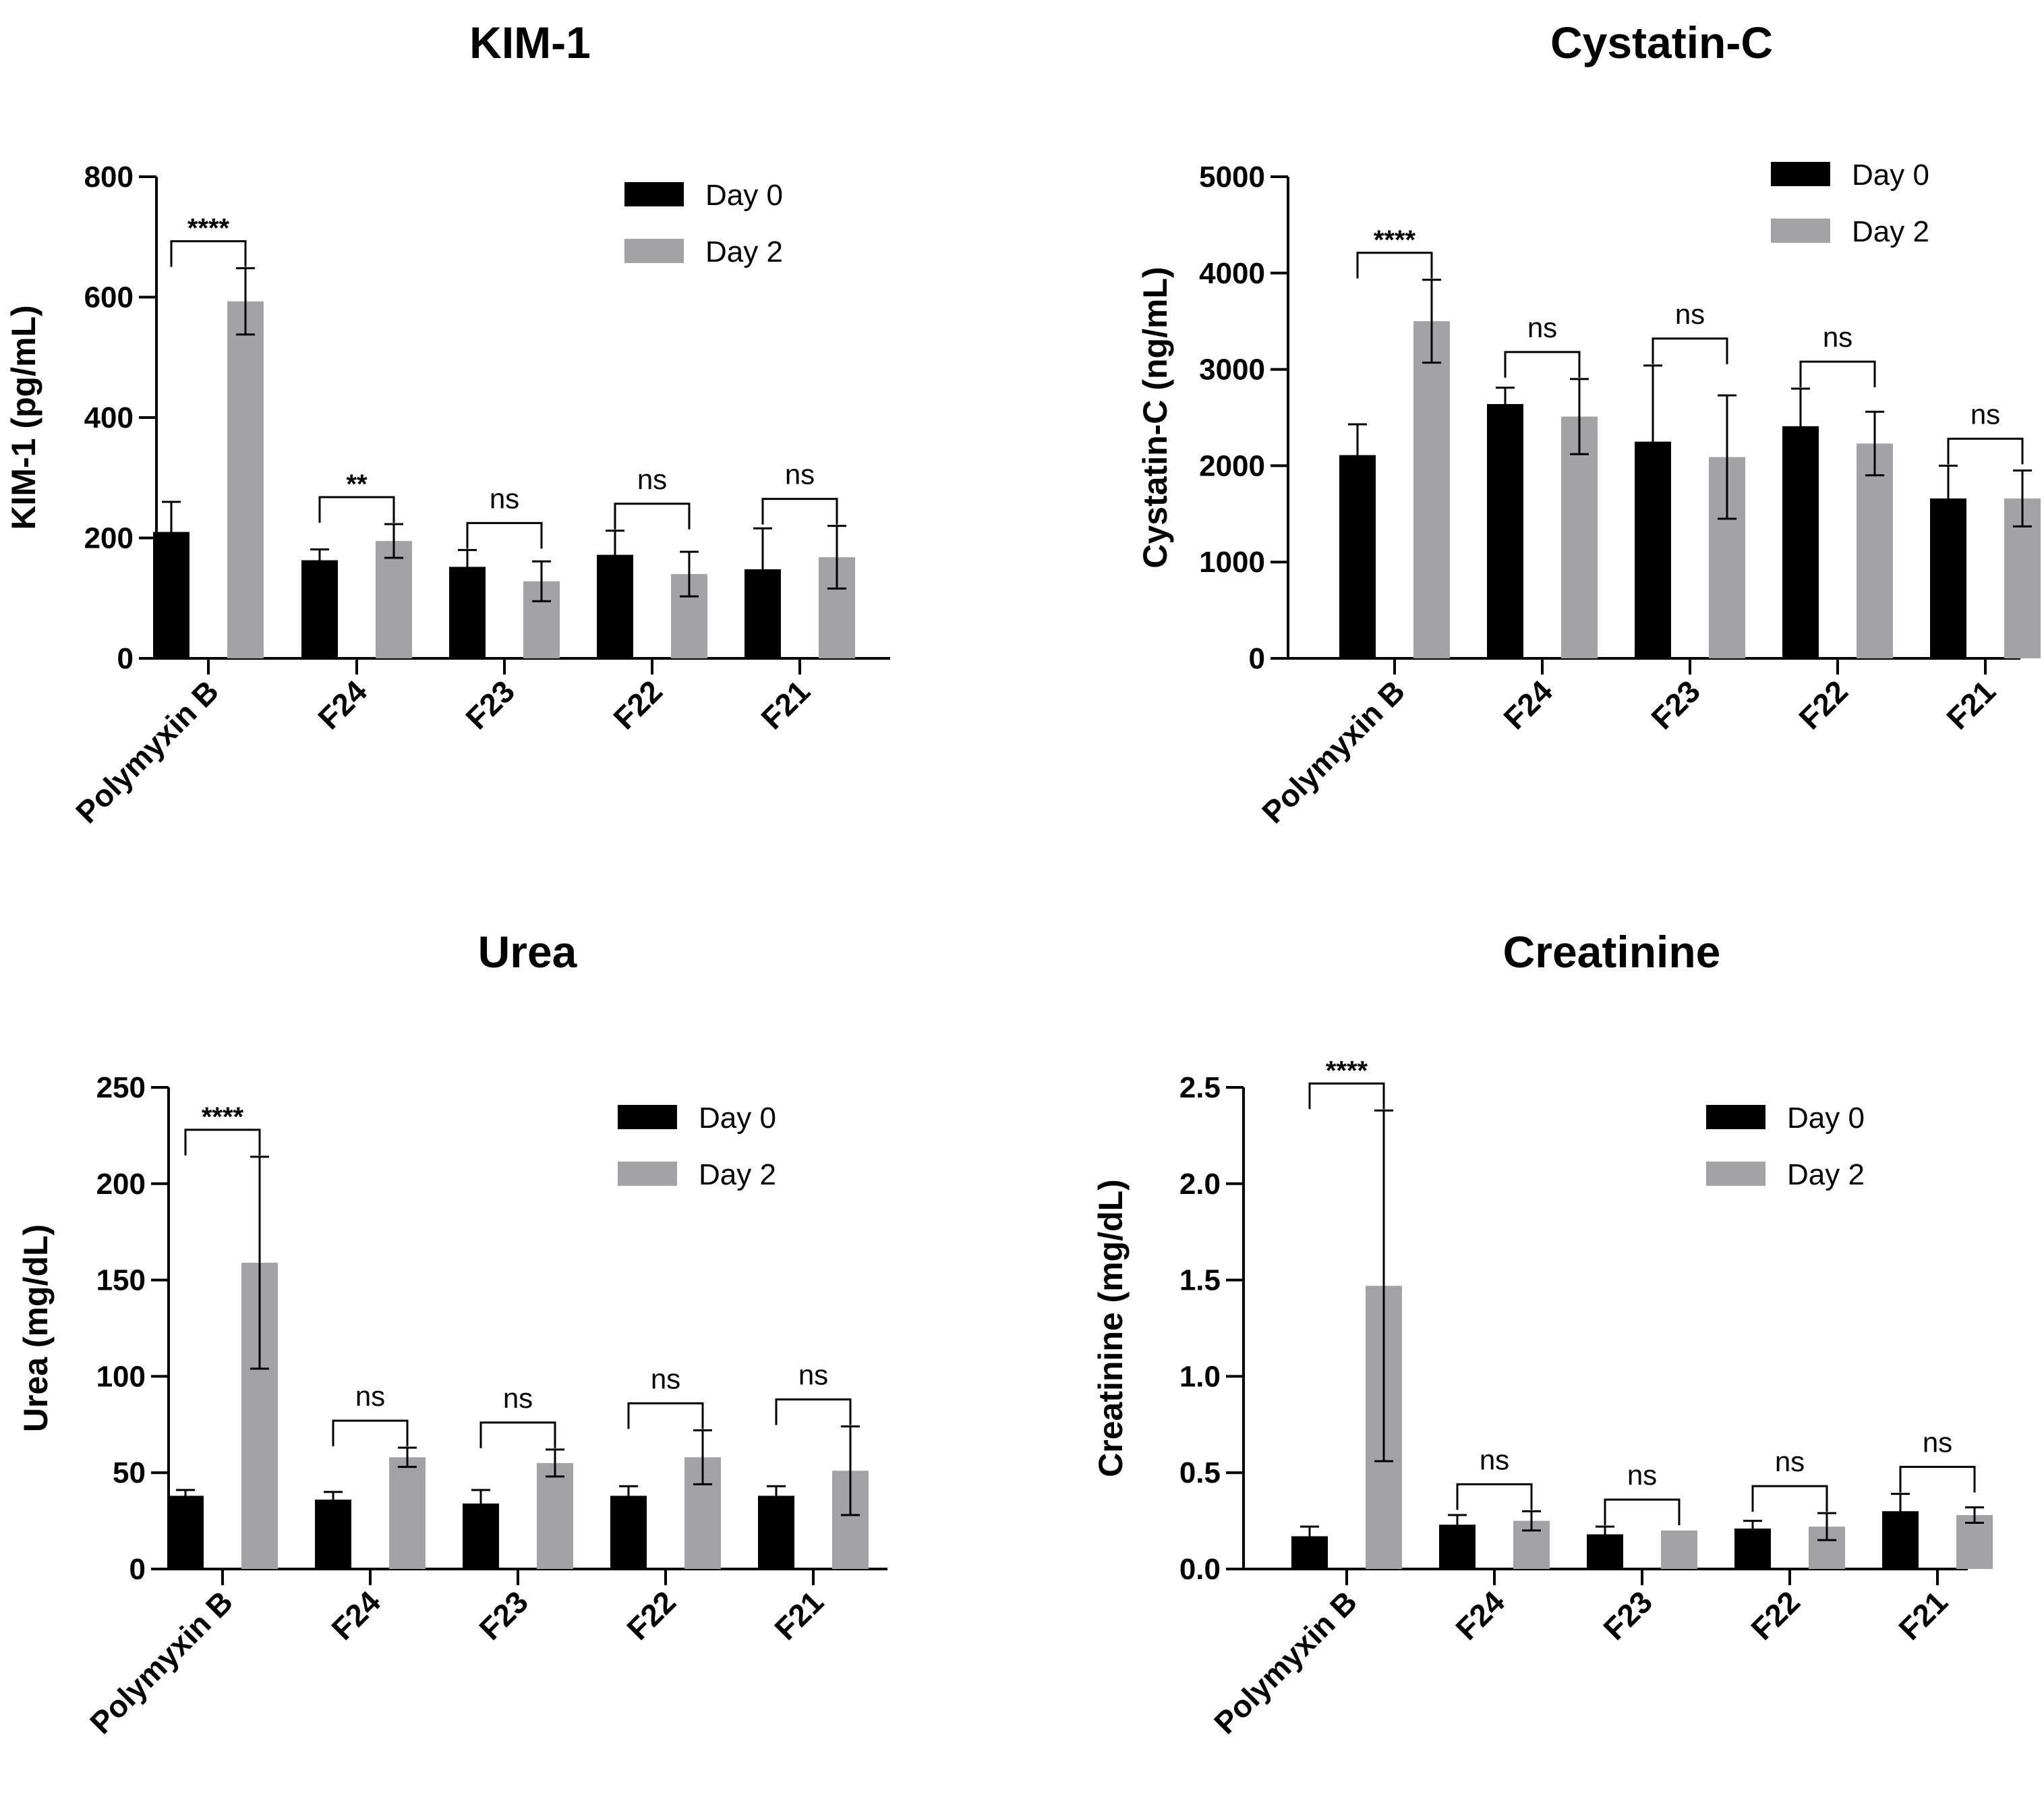 Image resolution: width=2044 pixels, height=1797 pixels. I want to click on chart-title: Cystatin-C, so click(1662, 43).